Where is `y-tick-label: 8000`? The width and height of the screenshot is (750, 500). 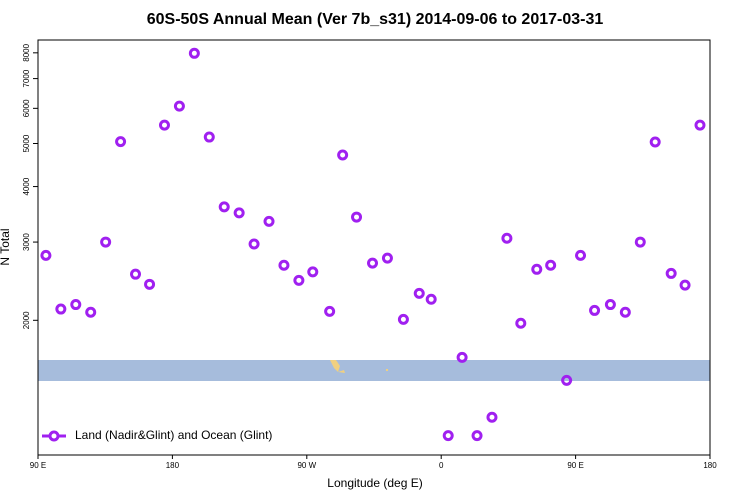
y-tick-label: 8000 is located at coordinates (26, 52).